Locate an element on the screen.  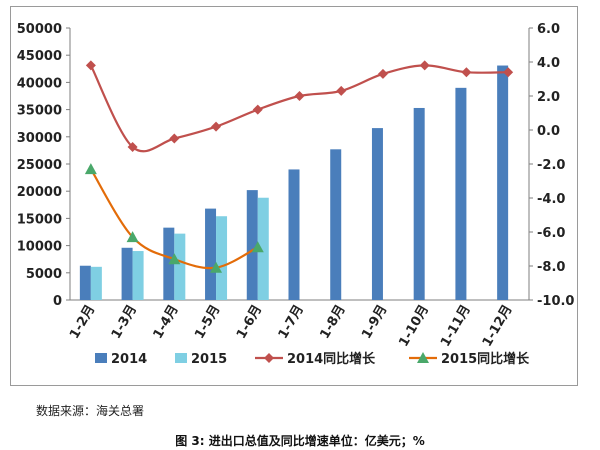
x-tick-label: 1-6月 is located at coordinates (249, 322).